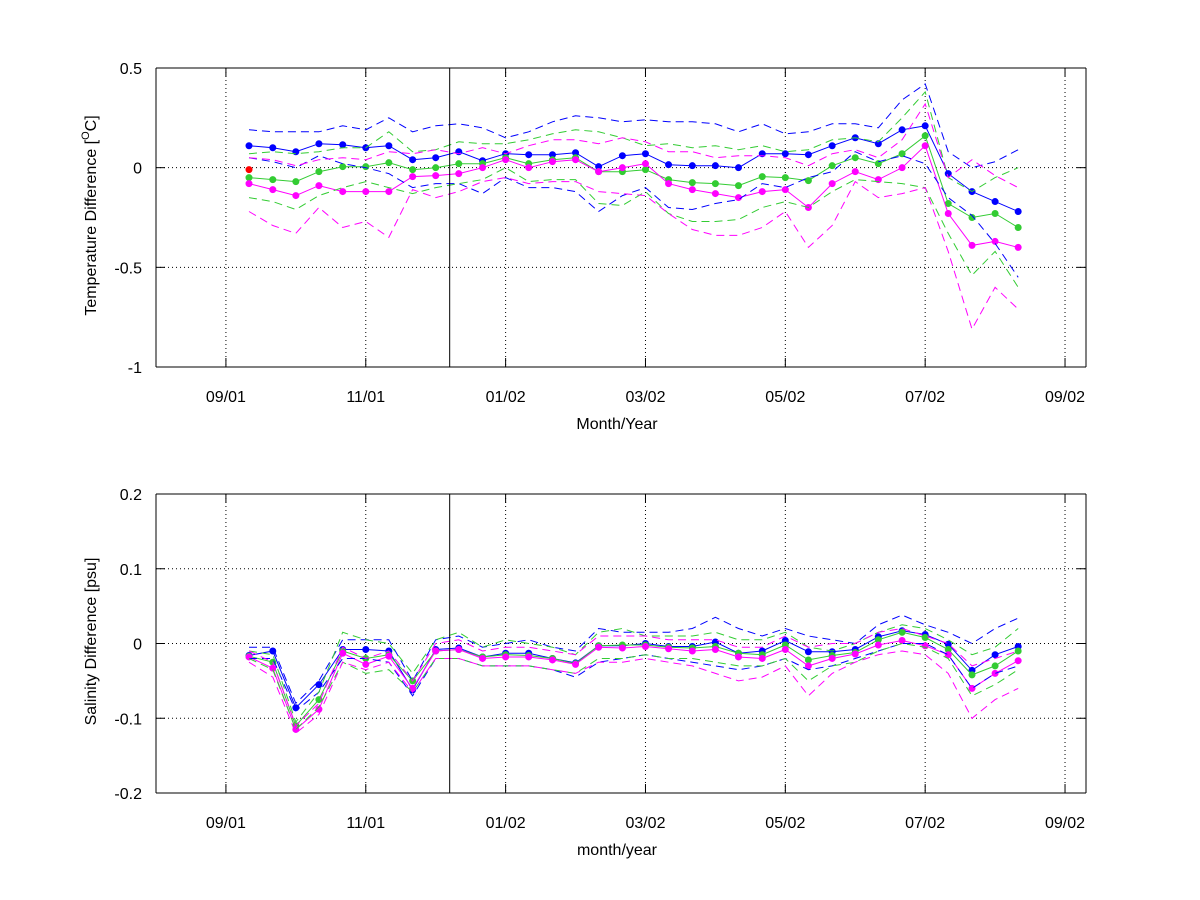  Describe the element at coordinates (91, 642) in the screenshot. I see `salinity-y-axis-label: Salinity Difference [psu]` at that location.